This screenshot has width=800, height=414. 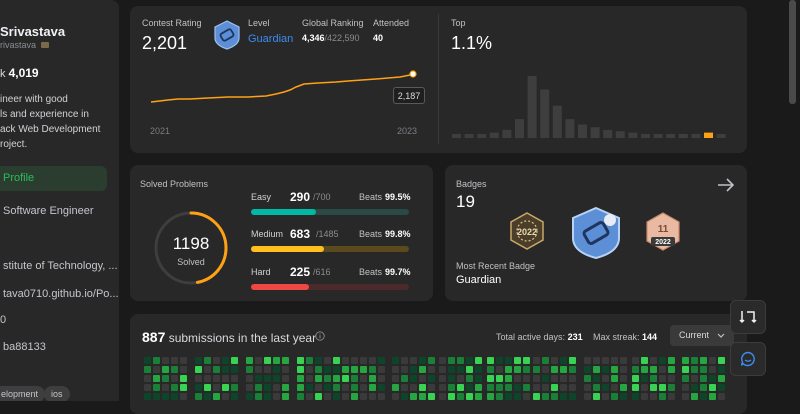 What do you see at coordinates (320, 336) in the screenshot?
I see `info-icon` at bounding box center [320, 336].